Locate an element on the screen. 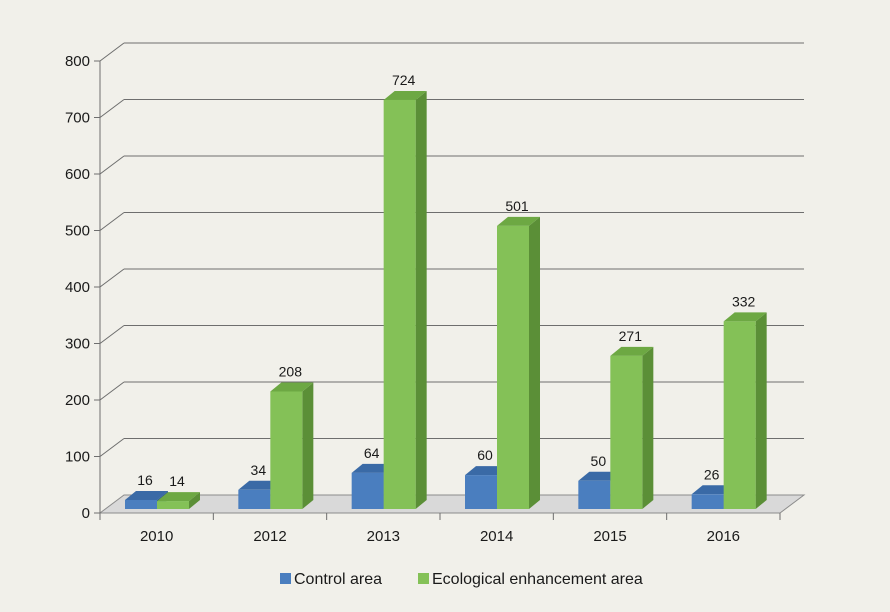  x-tick-label: 2014 is located at coordinates (496, 536).